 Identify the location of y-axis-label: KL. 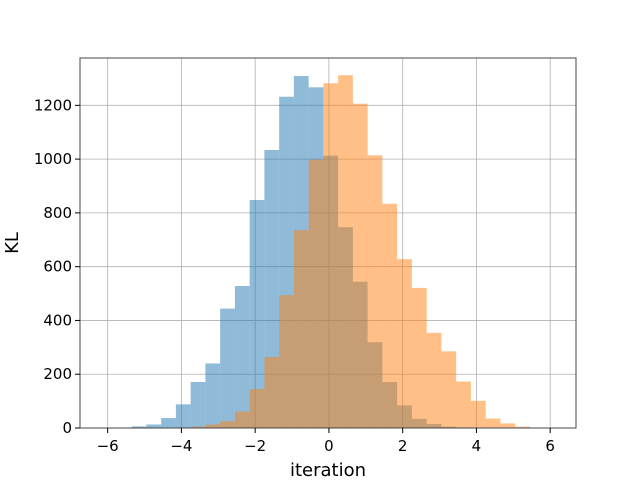
(12, 243).